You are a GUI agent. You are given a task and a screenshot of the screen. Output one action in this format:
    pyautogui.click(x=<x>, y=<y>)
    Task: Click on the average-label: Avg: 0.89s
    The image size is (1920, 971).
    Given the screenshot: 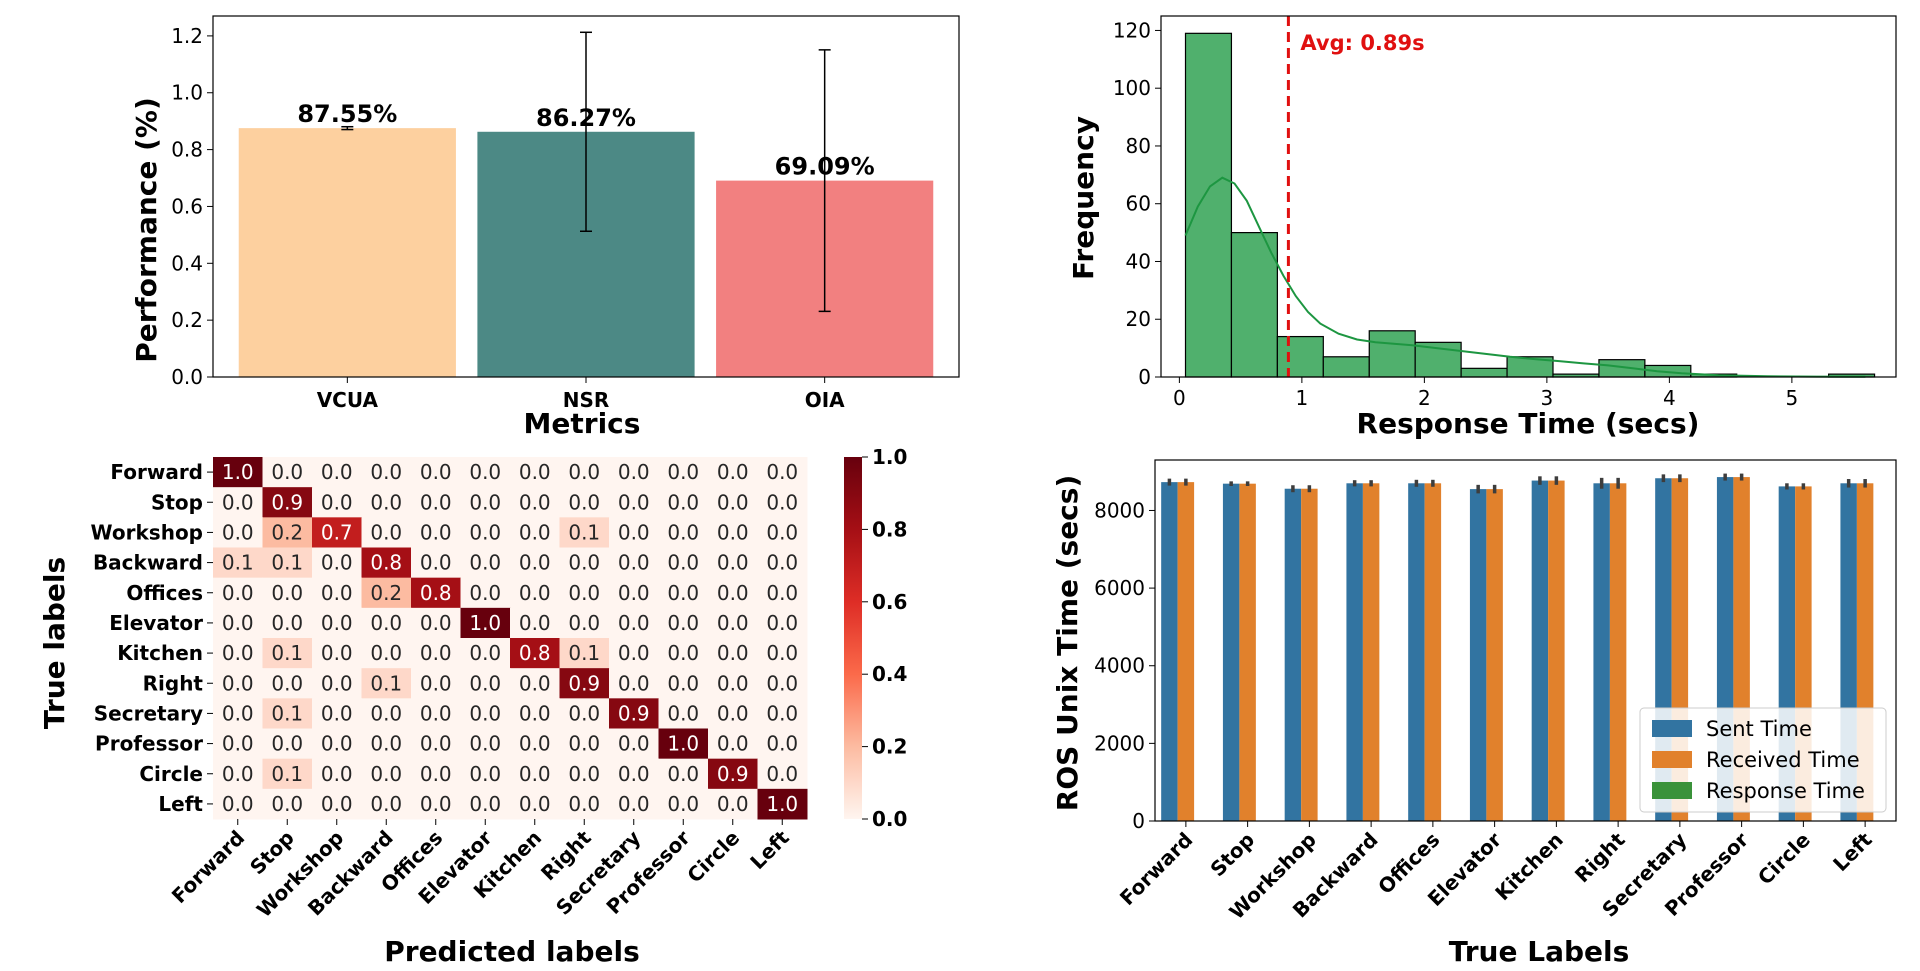 What is the action you would take?
    pyautogui.click(x=1362, y=43)
    